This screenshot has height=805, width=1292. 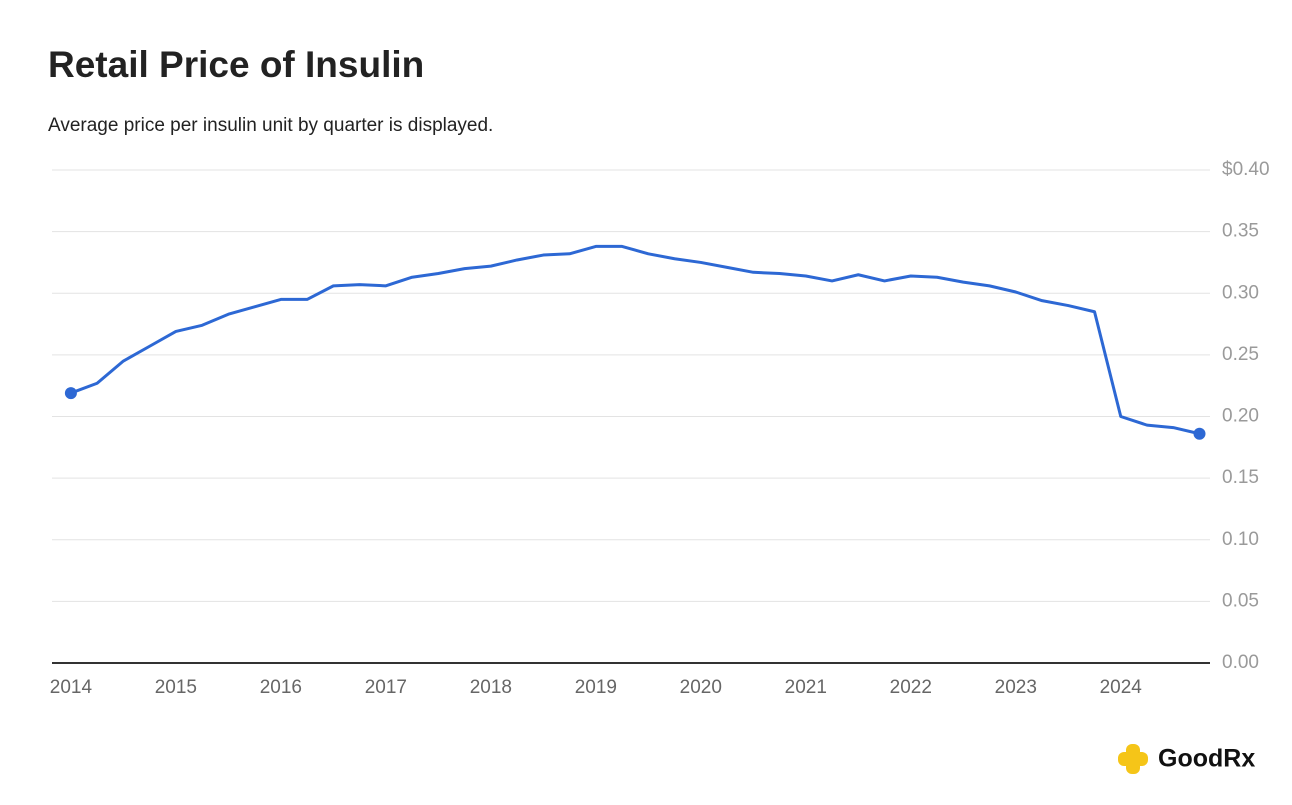 I want to click on logo-text: GoodRx, so click(x=1206, y=759).